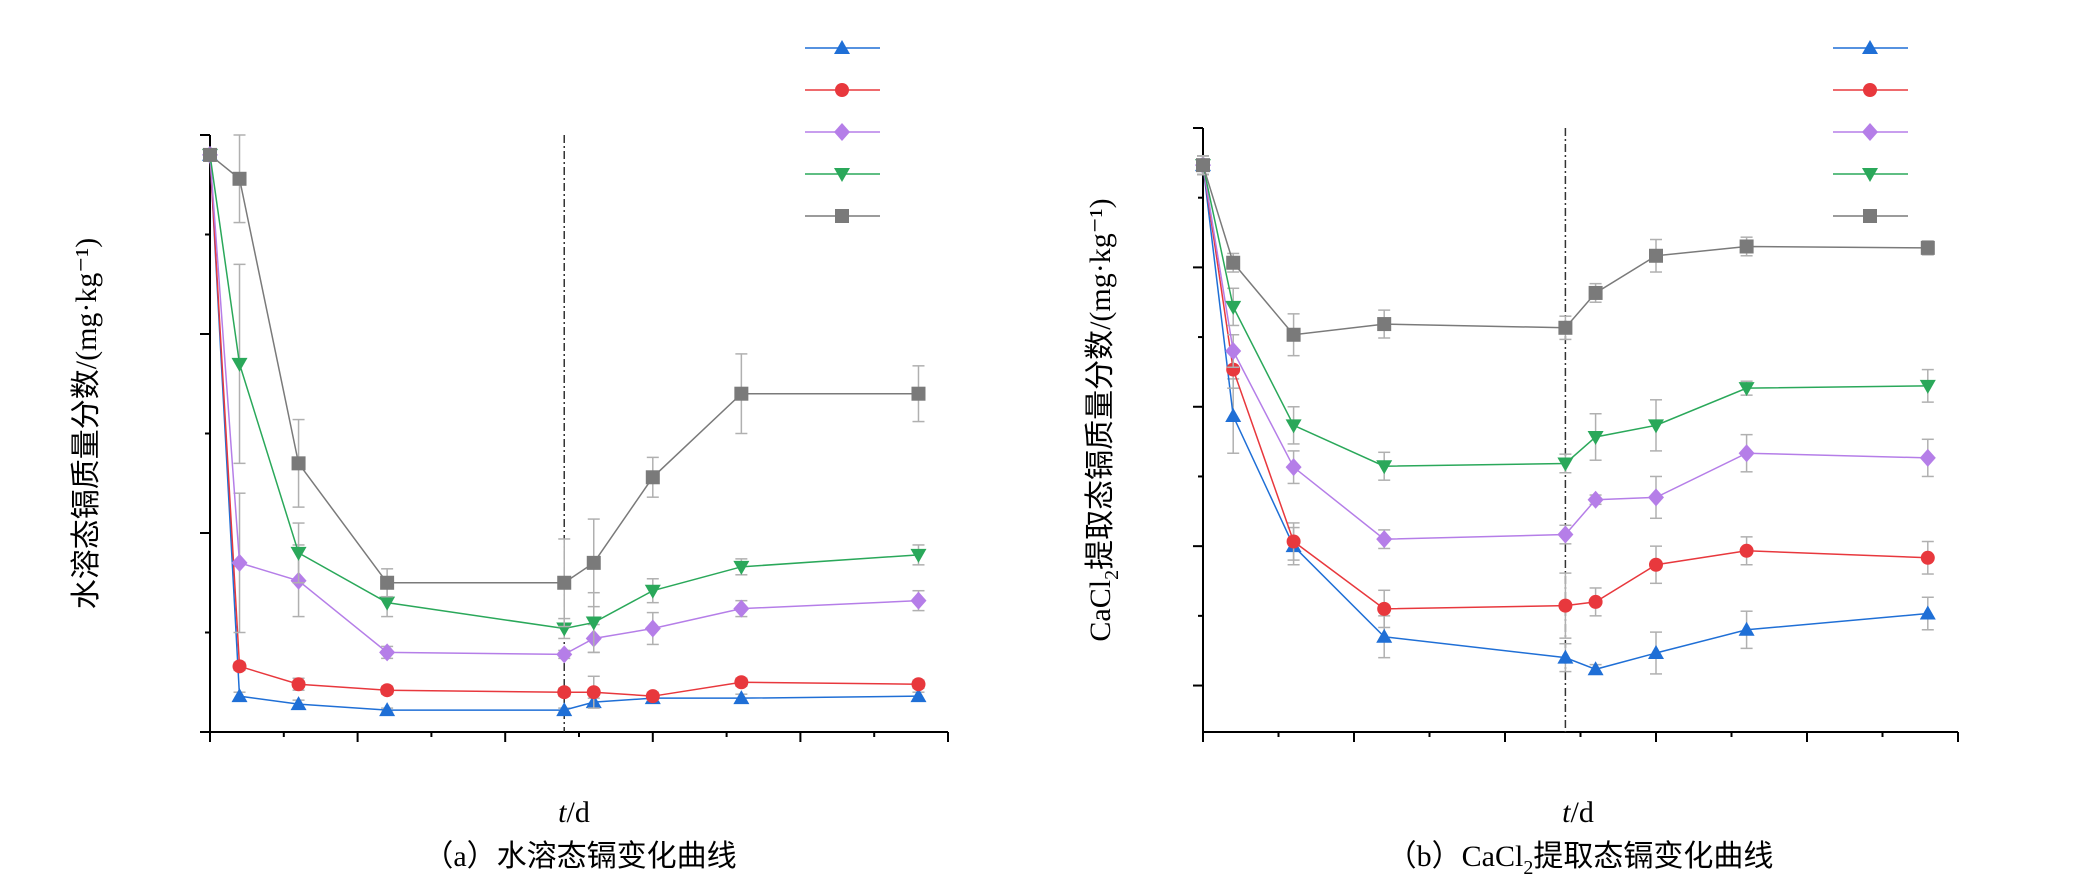 The image size is (2093, 888). Describe the element at coordinates (1100, 383) in the screenshot. I see `y-axis-label-post: 提取态镉质量分数/(mg·kg⁻¹)` at that location.